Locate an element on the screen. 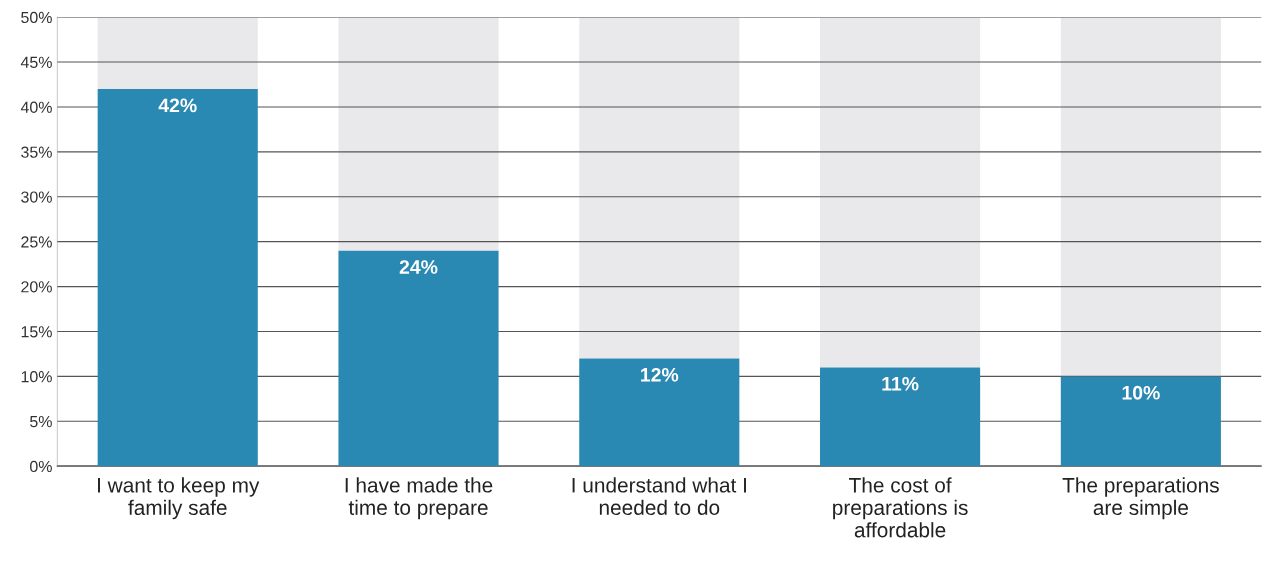  x-tick-label: The cost of preparations is affordable is located at coordinates (900, 507).